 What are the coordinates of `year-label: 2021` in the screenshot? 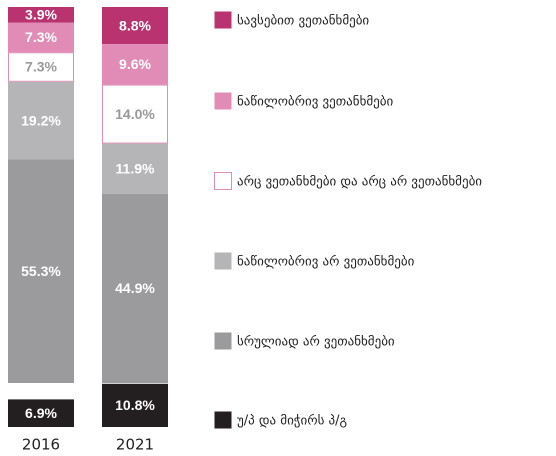 It's located at (135, 445).